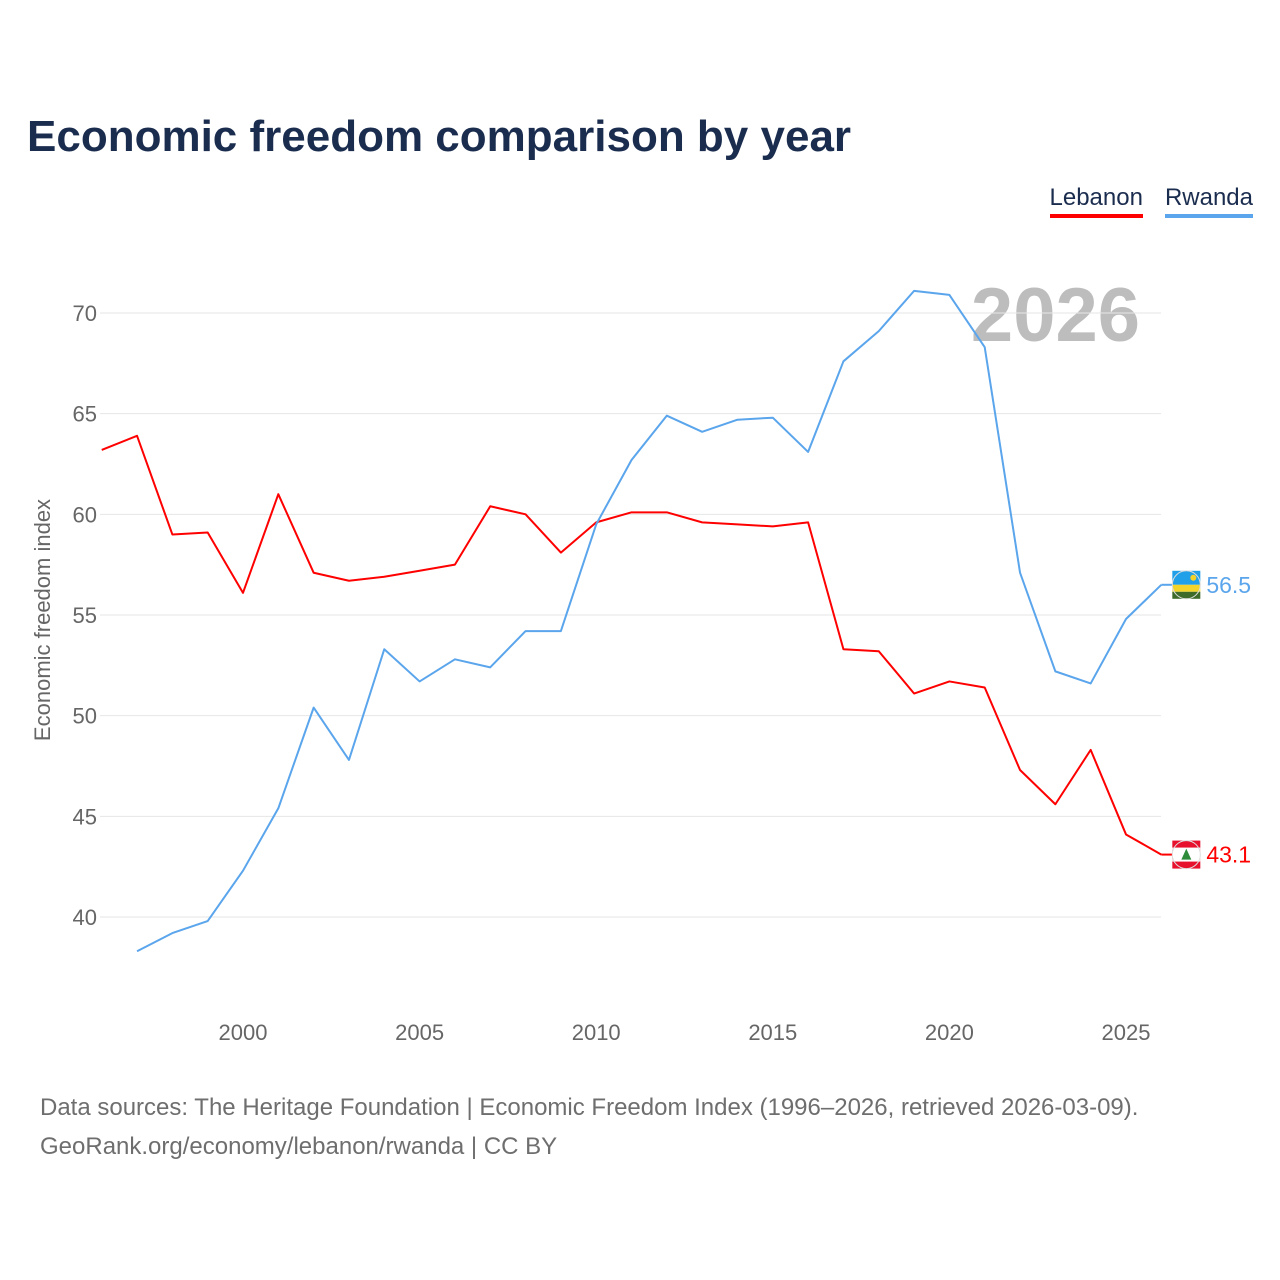  I want to click on legend-item-rwanda: Rwanda, so click(1208, 201).